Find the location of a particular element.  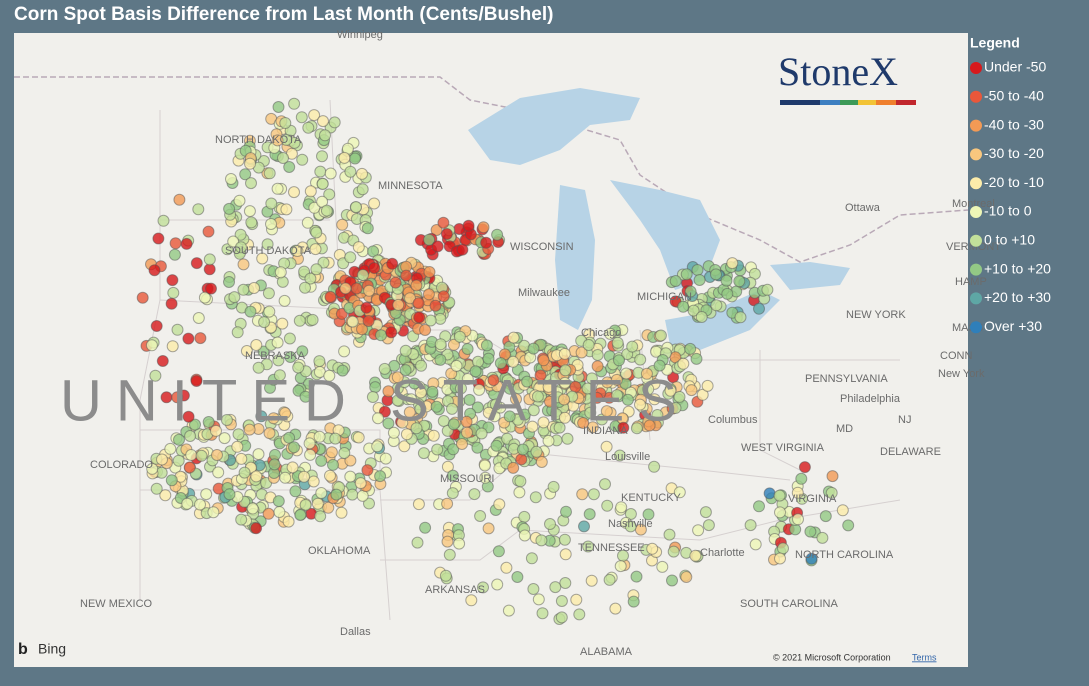

map-label: INDIANA is located at coordinates (605, 431).